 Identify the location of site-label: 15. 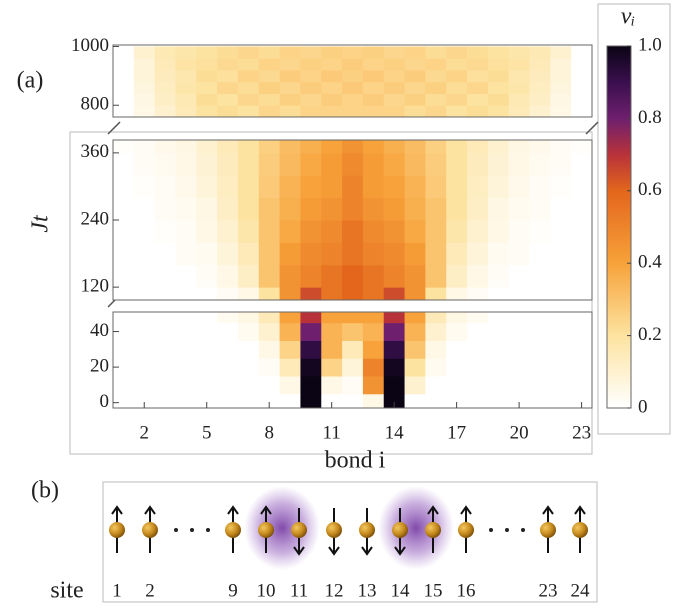
(433, 590).